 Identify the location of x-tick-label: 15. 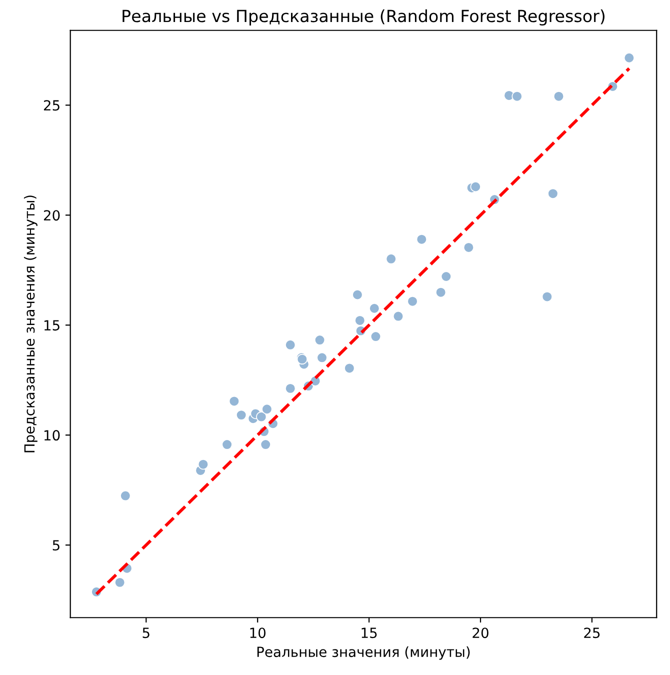
(369, 633).